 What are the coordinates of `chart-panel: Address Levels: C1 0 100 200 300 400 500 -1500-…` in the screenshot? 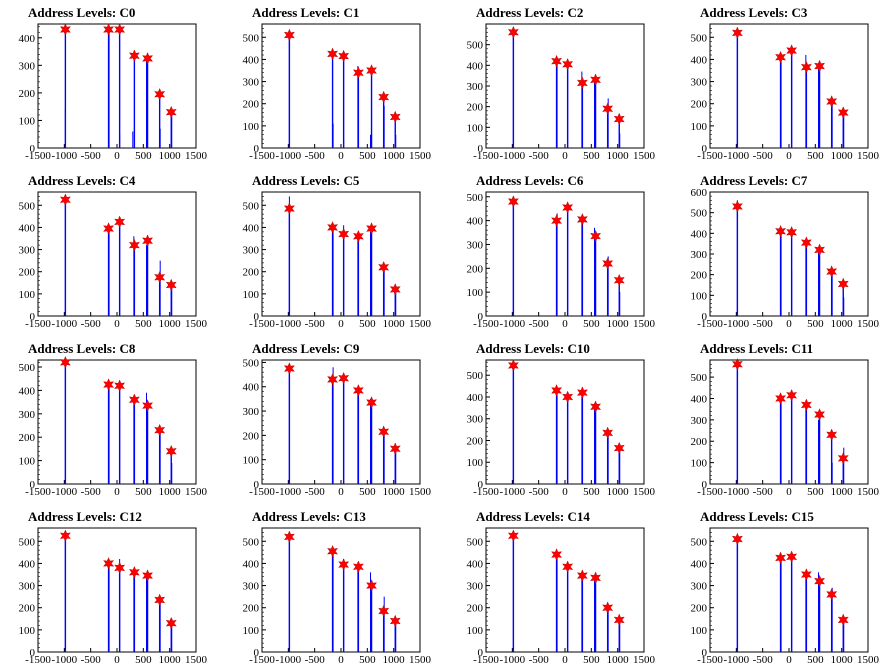 It's located at (336, 84).